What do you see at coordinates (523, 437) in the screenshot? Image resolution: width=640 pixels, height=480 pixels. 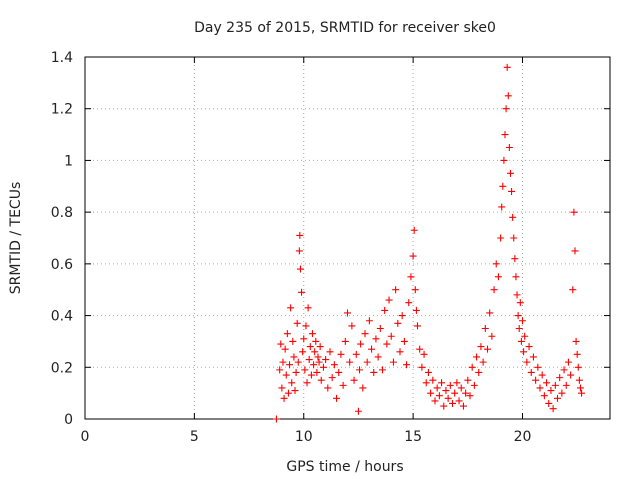 I see `x-tick-label: 20` at bounding box center [523, 437].